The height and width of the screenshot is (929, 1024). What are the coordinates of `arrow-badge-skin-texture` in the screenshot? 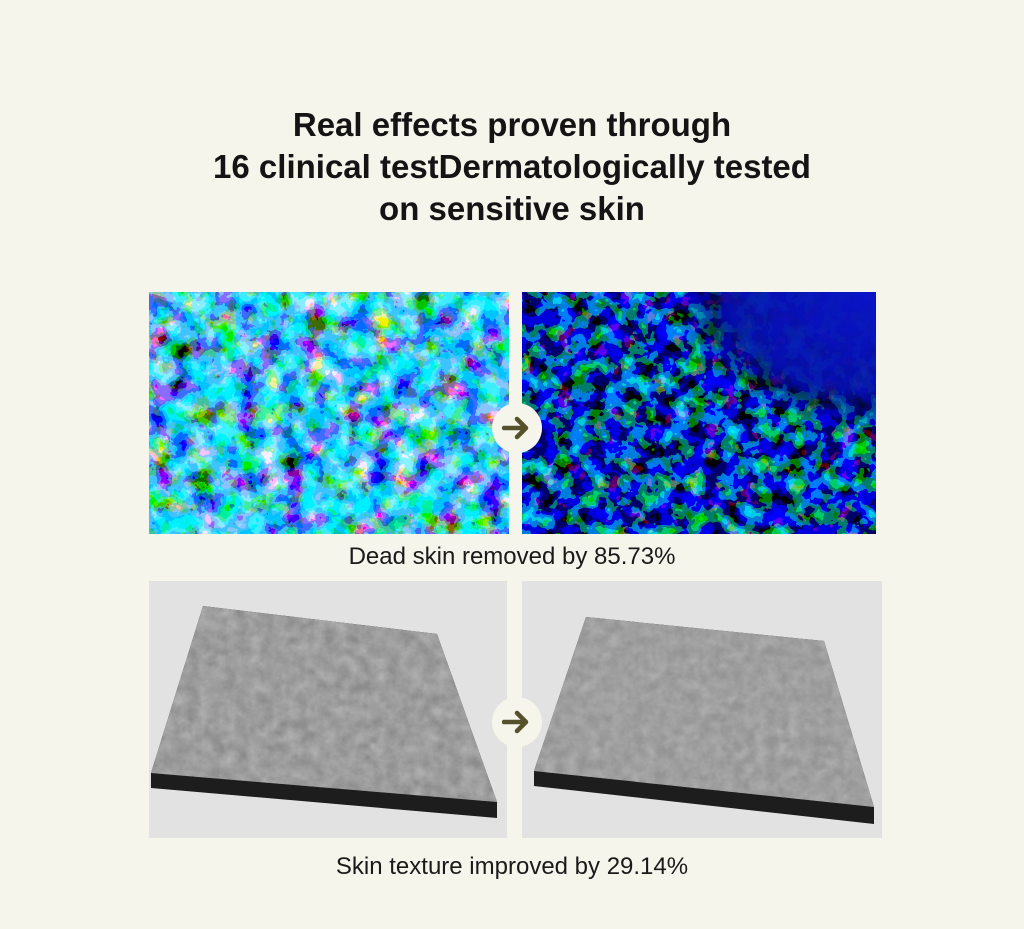 It's located at (517, 722).